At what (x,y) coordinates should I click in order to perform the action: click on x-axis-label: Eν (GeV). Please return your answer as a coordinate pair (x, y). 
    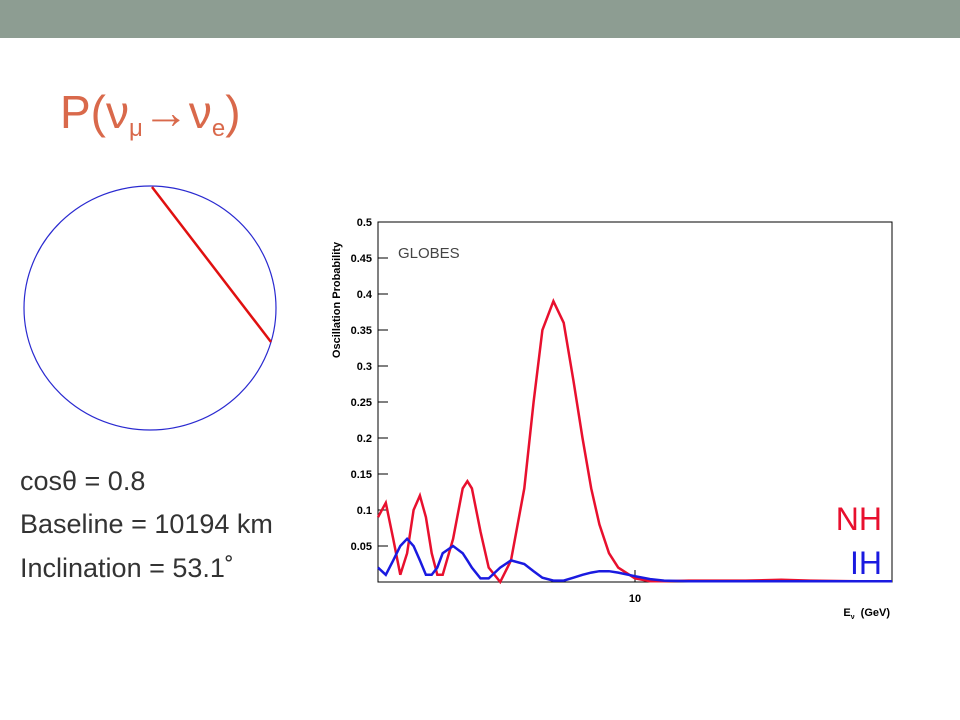
    Looking at the image, I should click on (866, 614).